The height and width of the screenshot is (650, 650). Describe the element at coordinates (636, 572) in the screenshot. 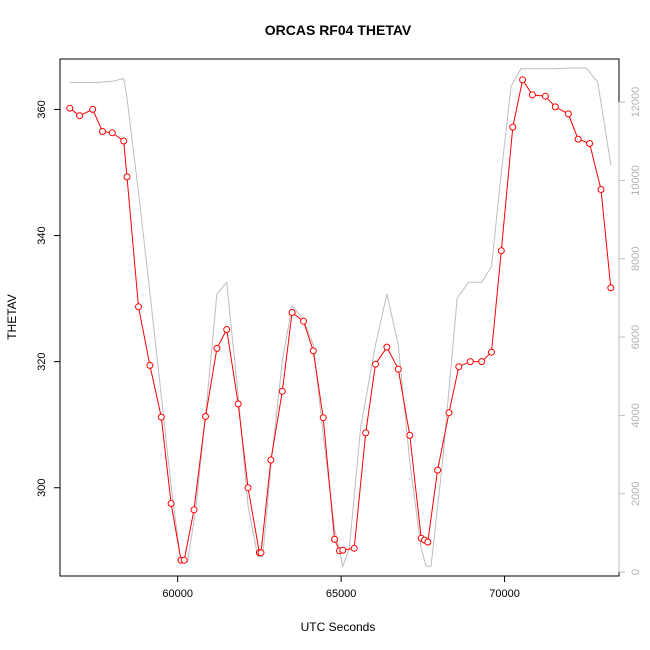

I see `y2-tick-label: 0` at that location.